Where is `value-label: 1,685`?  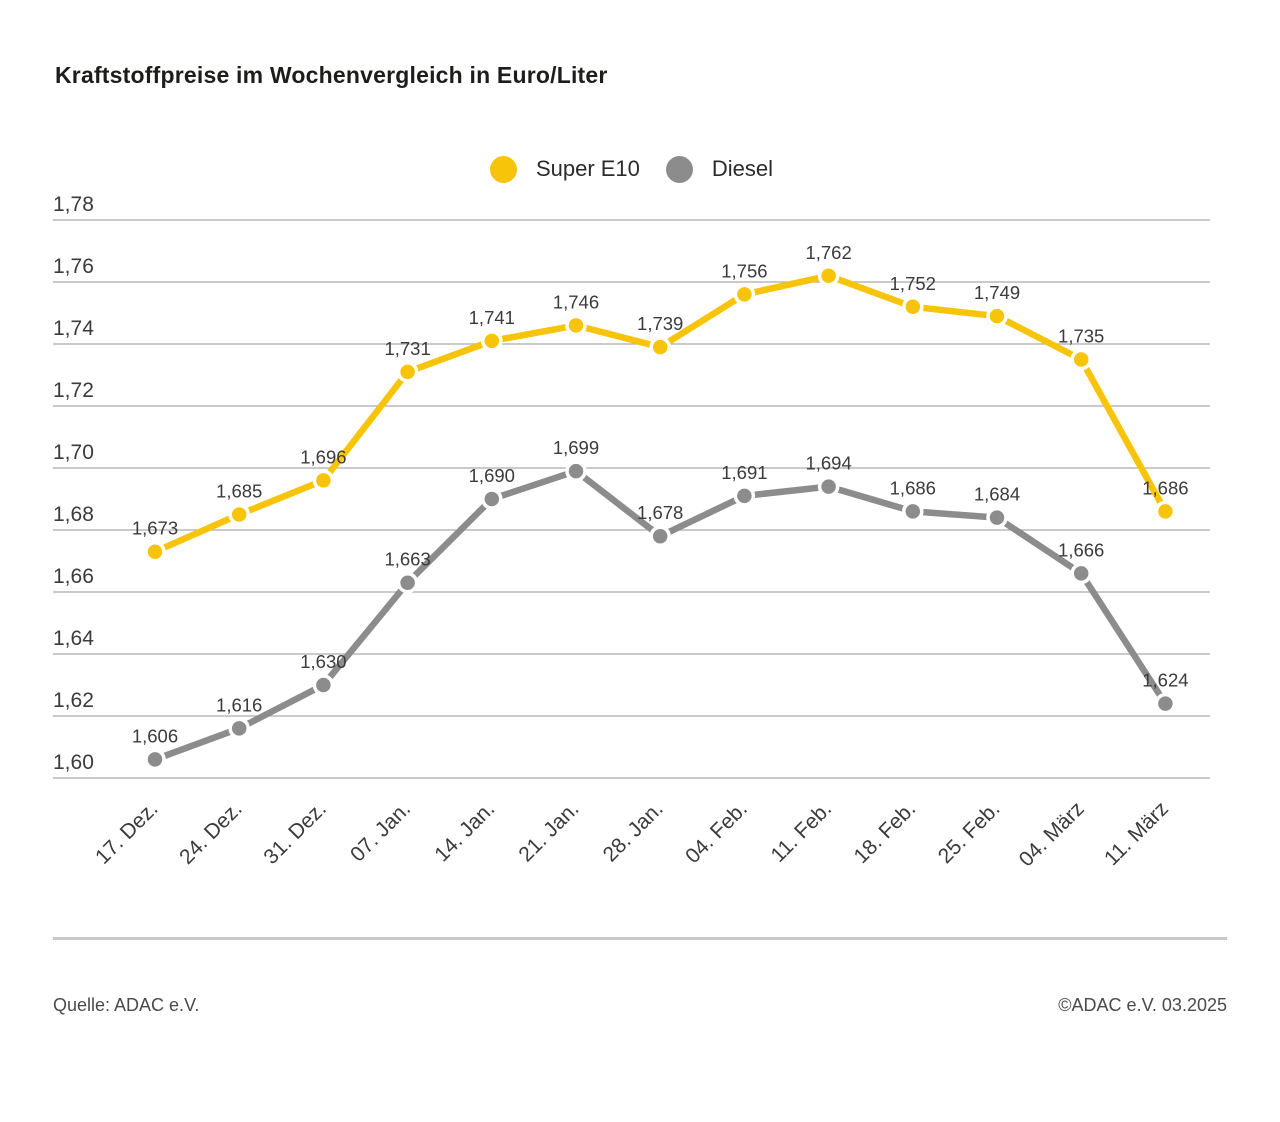
value-label: 1,685 is located at coordinates (239, 491).